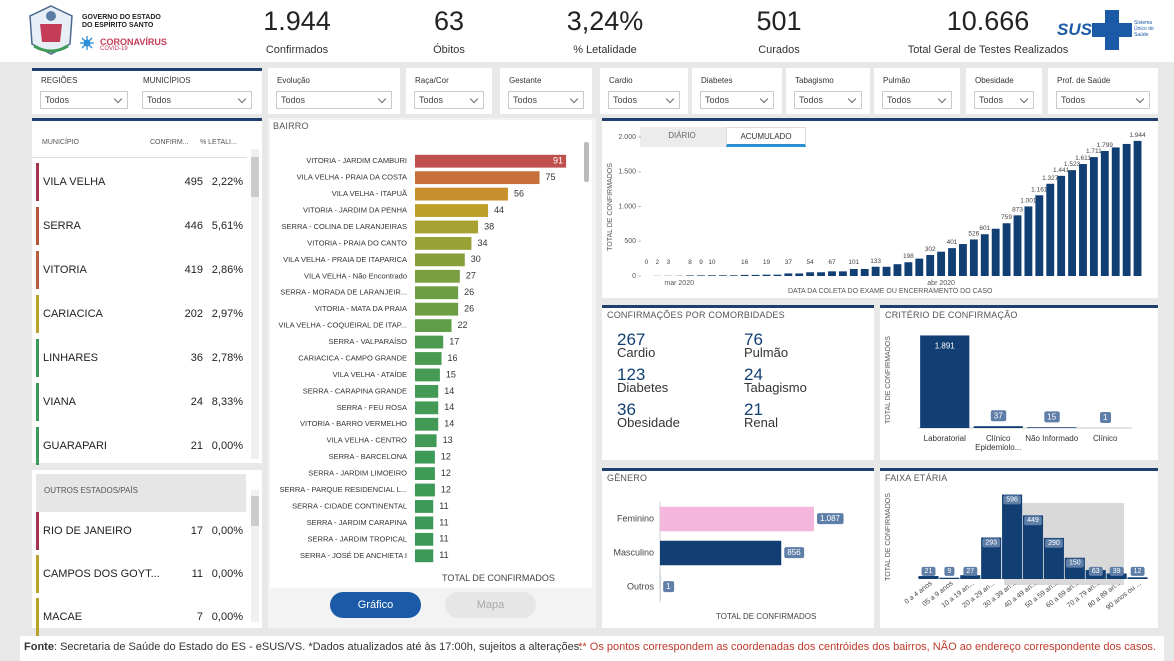  I want to click on table-row: SERRA 446 5,61%, so click(139, 226).